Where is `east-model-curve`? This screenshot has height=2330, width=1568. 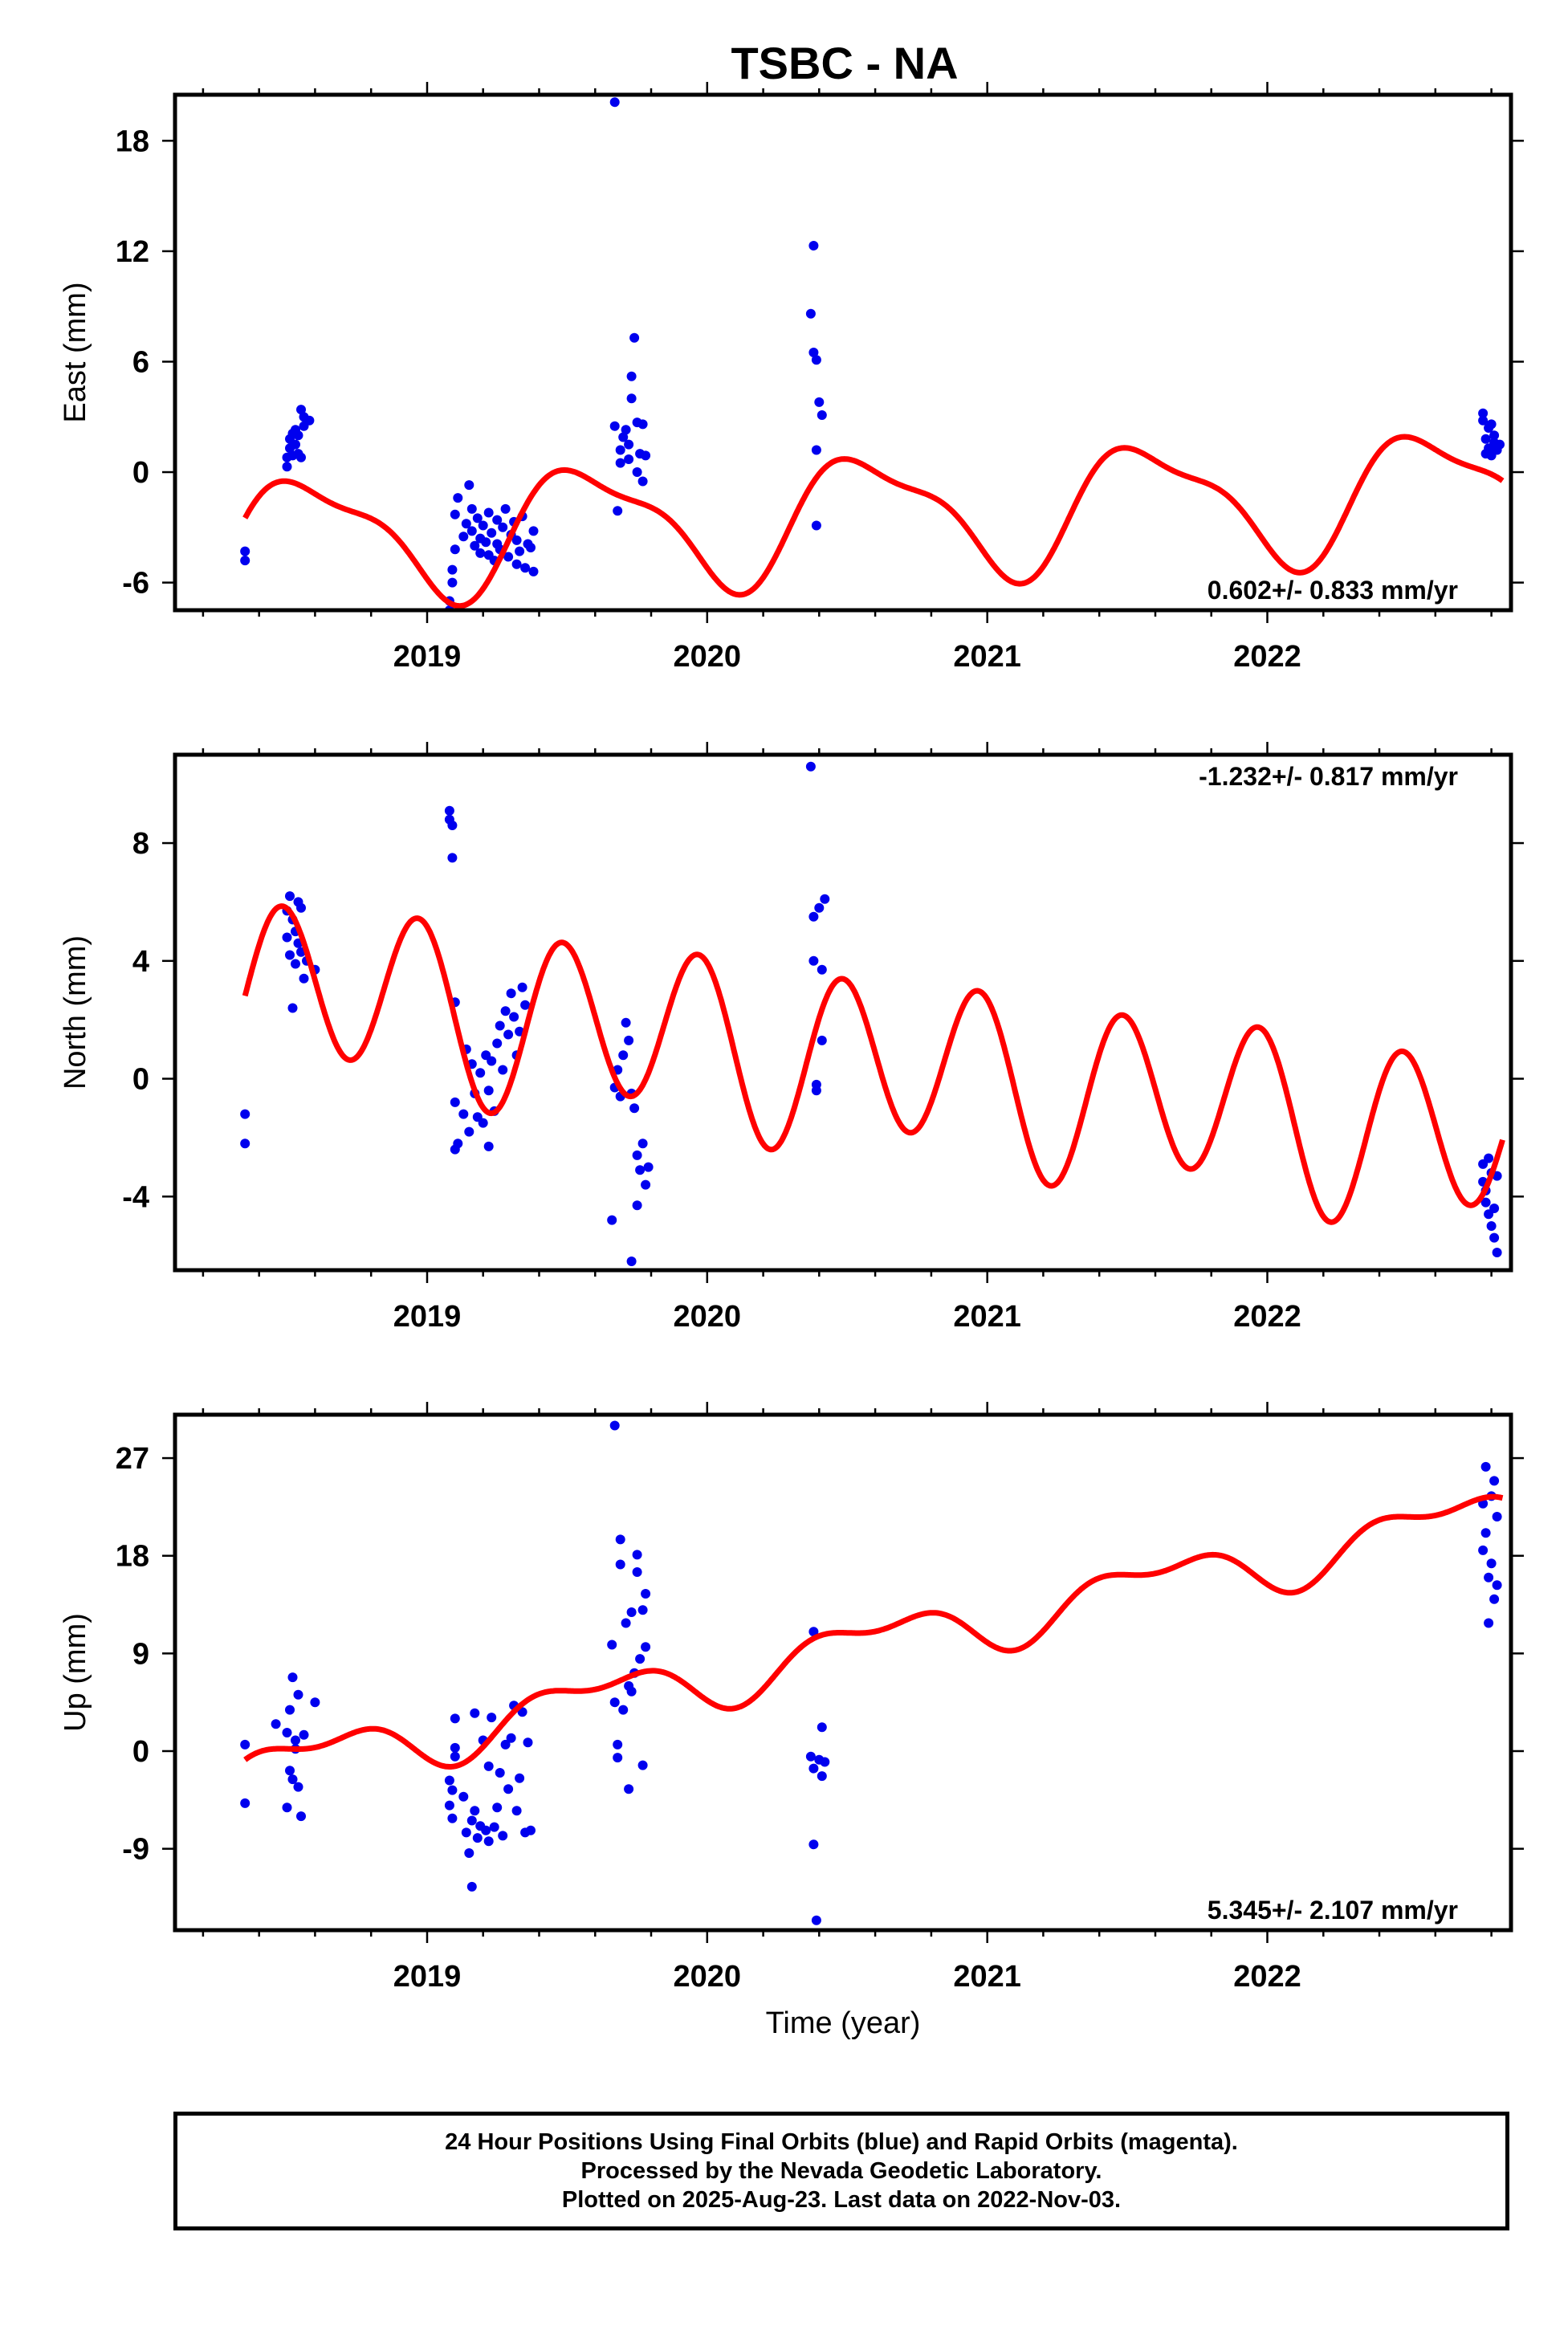
east-model-curve is located at coordinates (873, 521).